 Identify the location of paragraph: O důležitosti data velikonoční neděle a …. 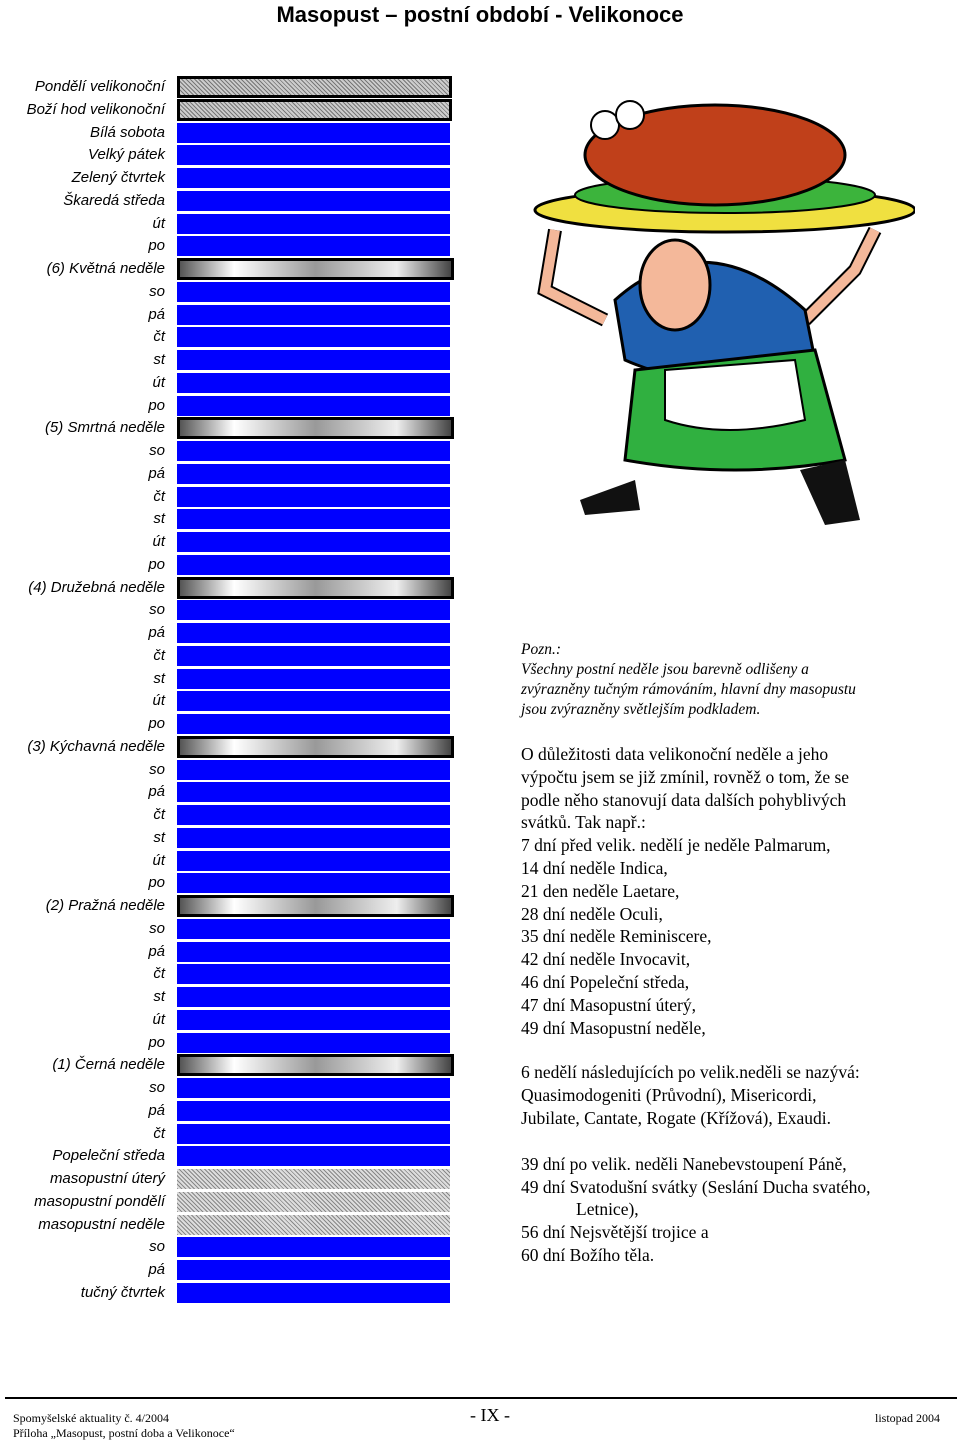
(695, 891).